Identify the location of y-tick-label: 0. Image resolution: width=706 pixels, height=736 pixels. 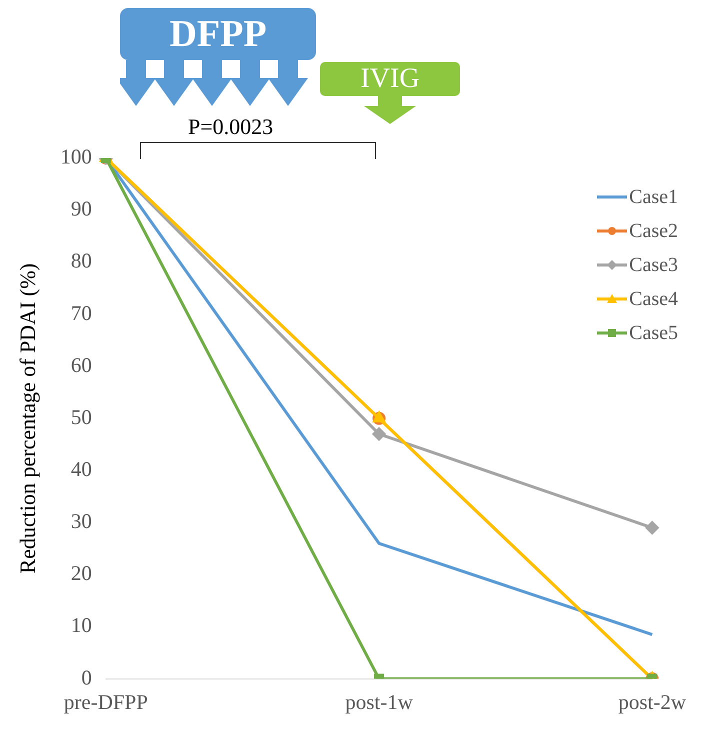
(86, 677).